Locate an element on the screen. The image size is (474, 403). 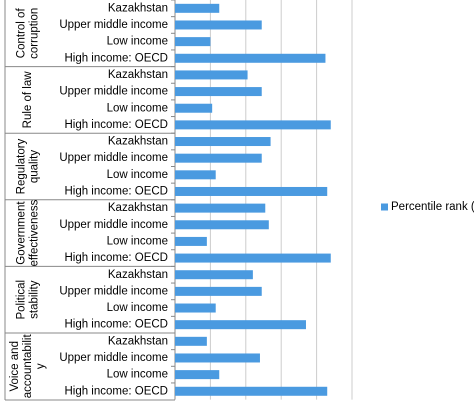
group-label-line: Rule of law is located at coordinates (28, 100).